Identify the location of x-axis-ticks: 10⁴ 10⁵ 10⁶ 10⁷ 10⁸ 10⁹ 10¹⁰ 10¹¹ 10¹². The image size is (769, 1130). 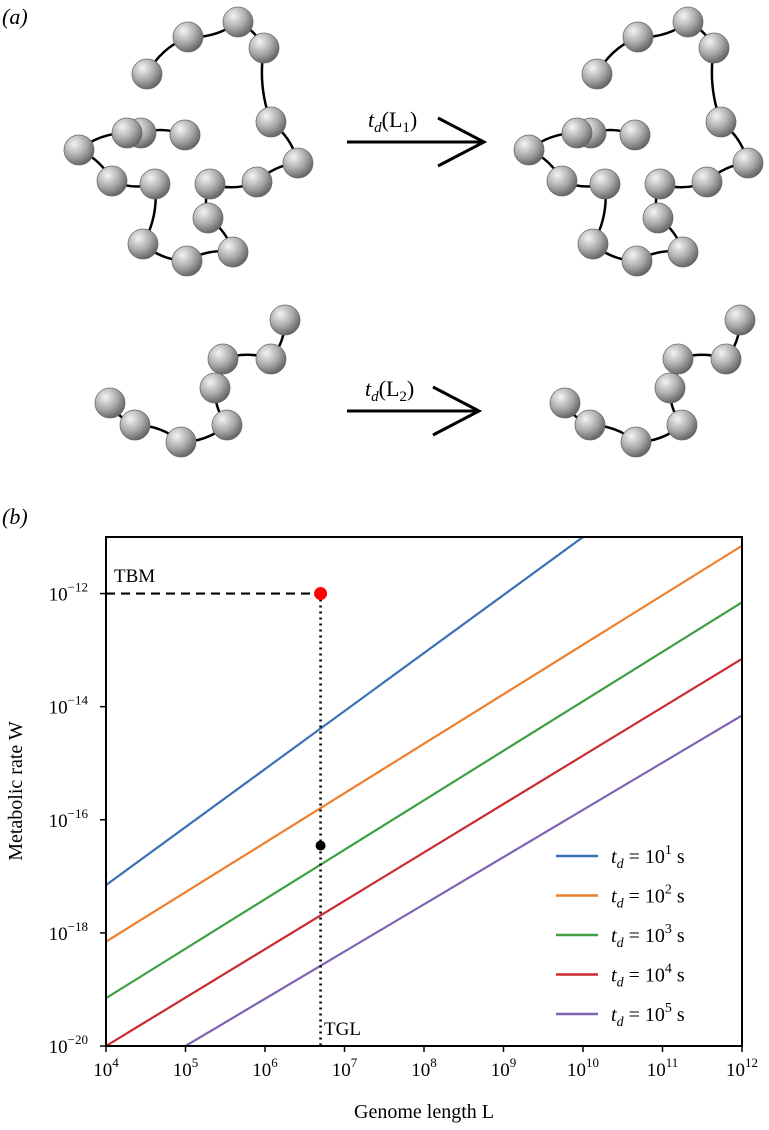
(425, 1063).